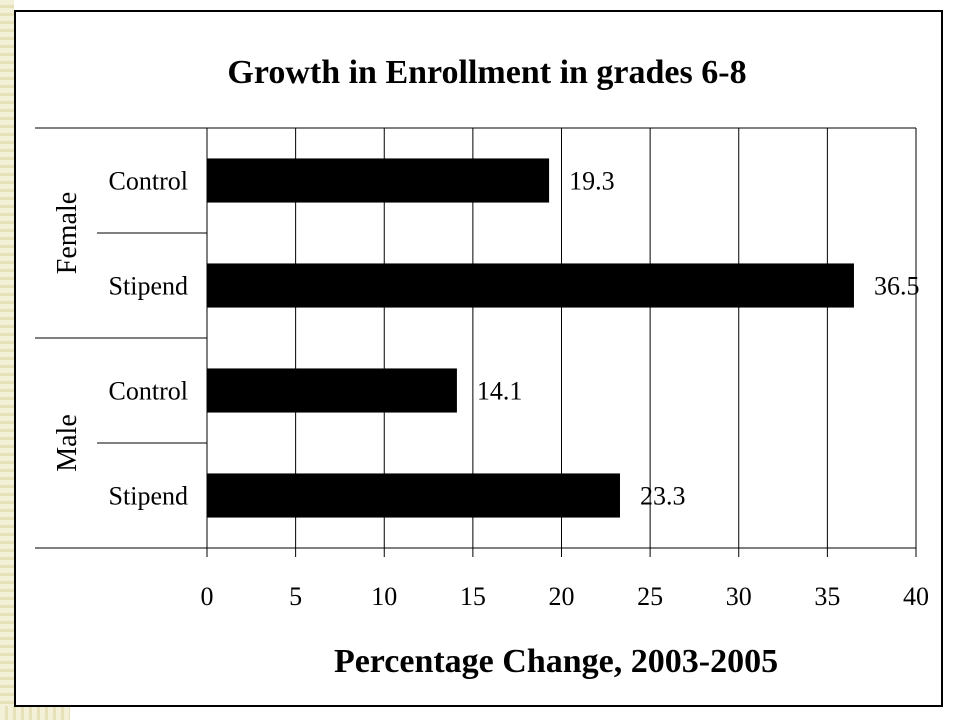 The width and height of the screenshot is (960, 720). Describe the element at coordinates (897, 286) in the screenshot. I see `data-label: 36.5` at that location.